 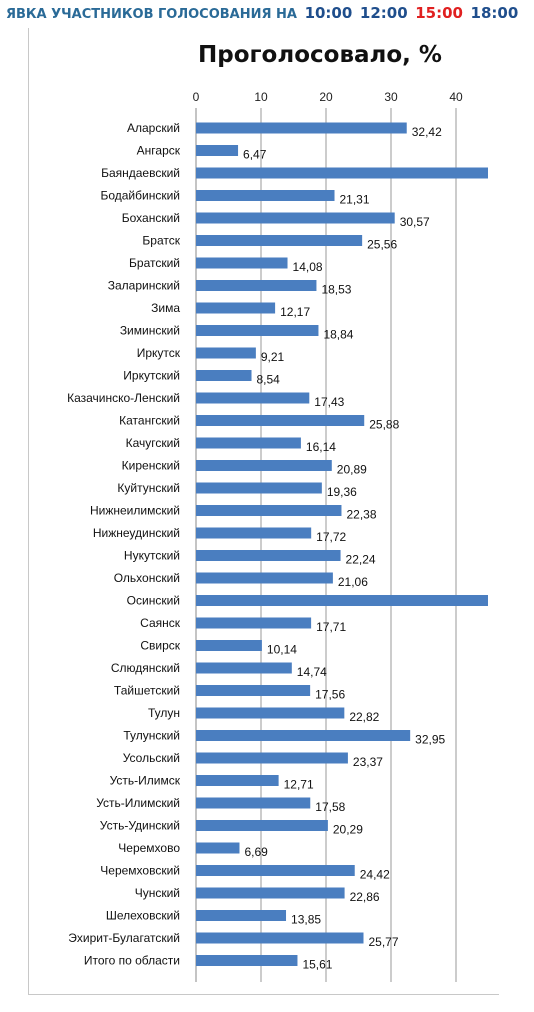 What do you see at coordinates (299, 785) in the screenshot?
I see `data-label: 12,71` at bounding box center [299, 785].